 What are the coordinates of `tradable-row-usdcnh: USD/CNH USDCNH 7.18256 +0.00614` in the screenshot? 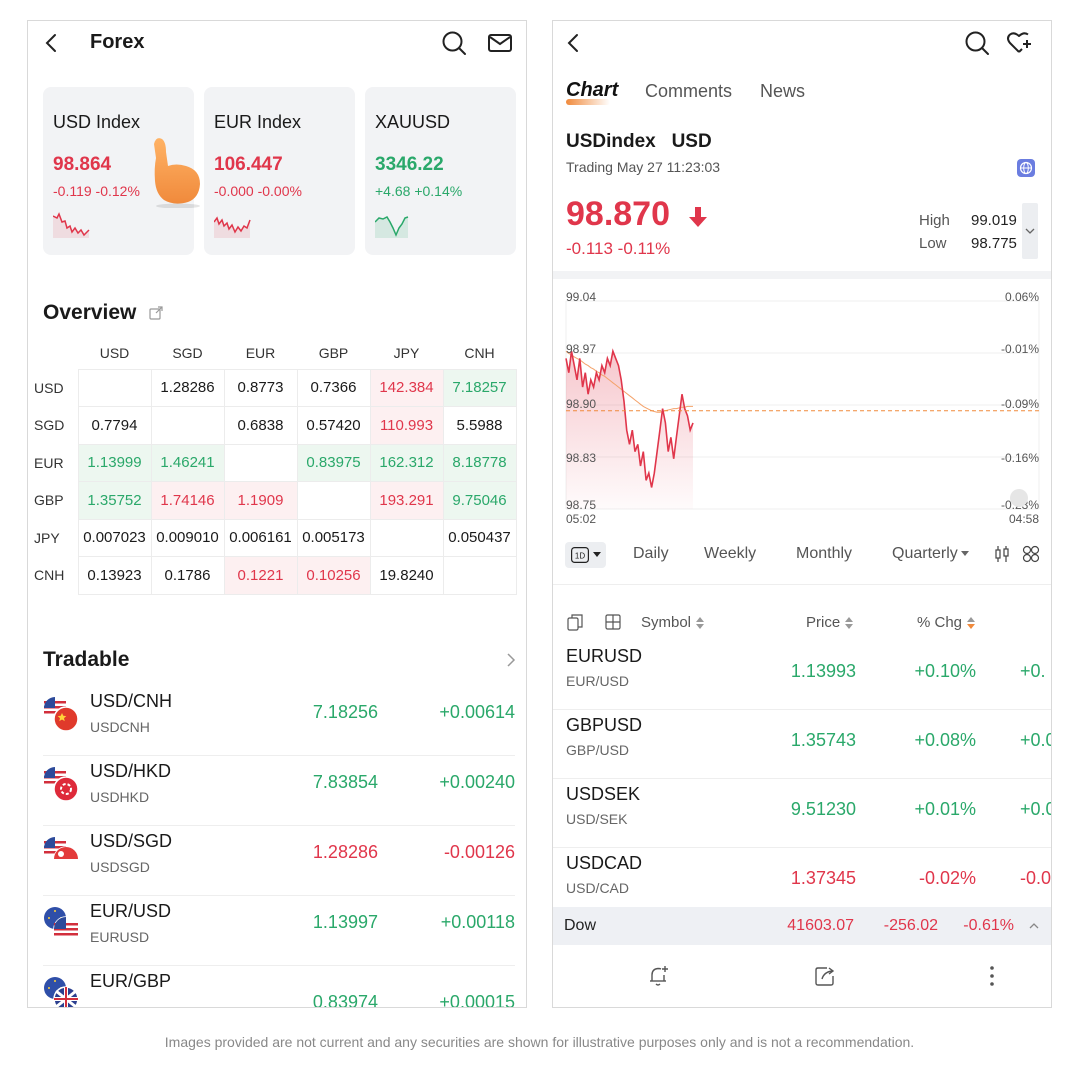 It's located at (279, 721).